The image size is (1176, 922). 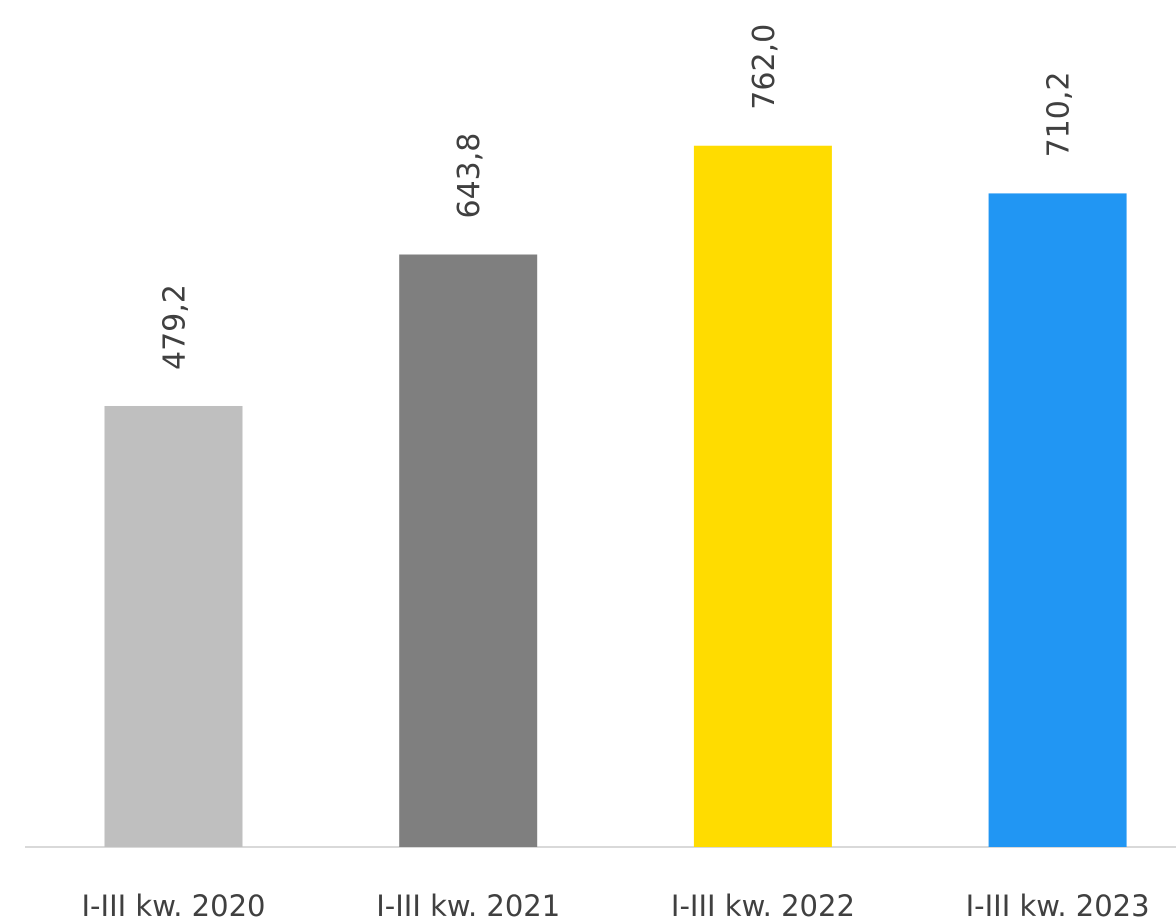 What do you see at coordinates (1059, 115) in the screenshot?
I see `value-label: 710,2` at bounding box center [1059, 115].